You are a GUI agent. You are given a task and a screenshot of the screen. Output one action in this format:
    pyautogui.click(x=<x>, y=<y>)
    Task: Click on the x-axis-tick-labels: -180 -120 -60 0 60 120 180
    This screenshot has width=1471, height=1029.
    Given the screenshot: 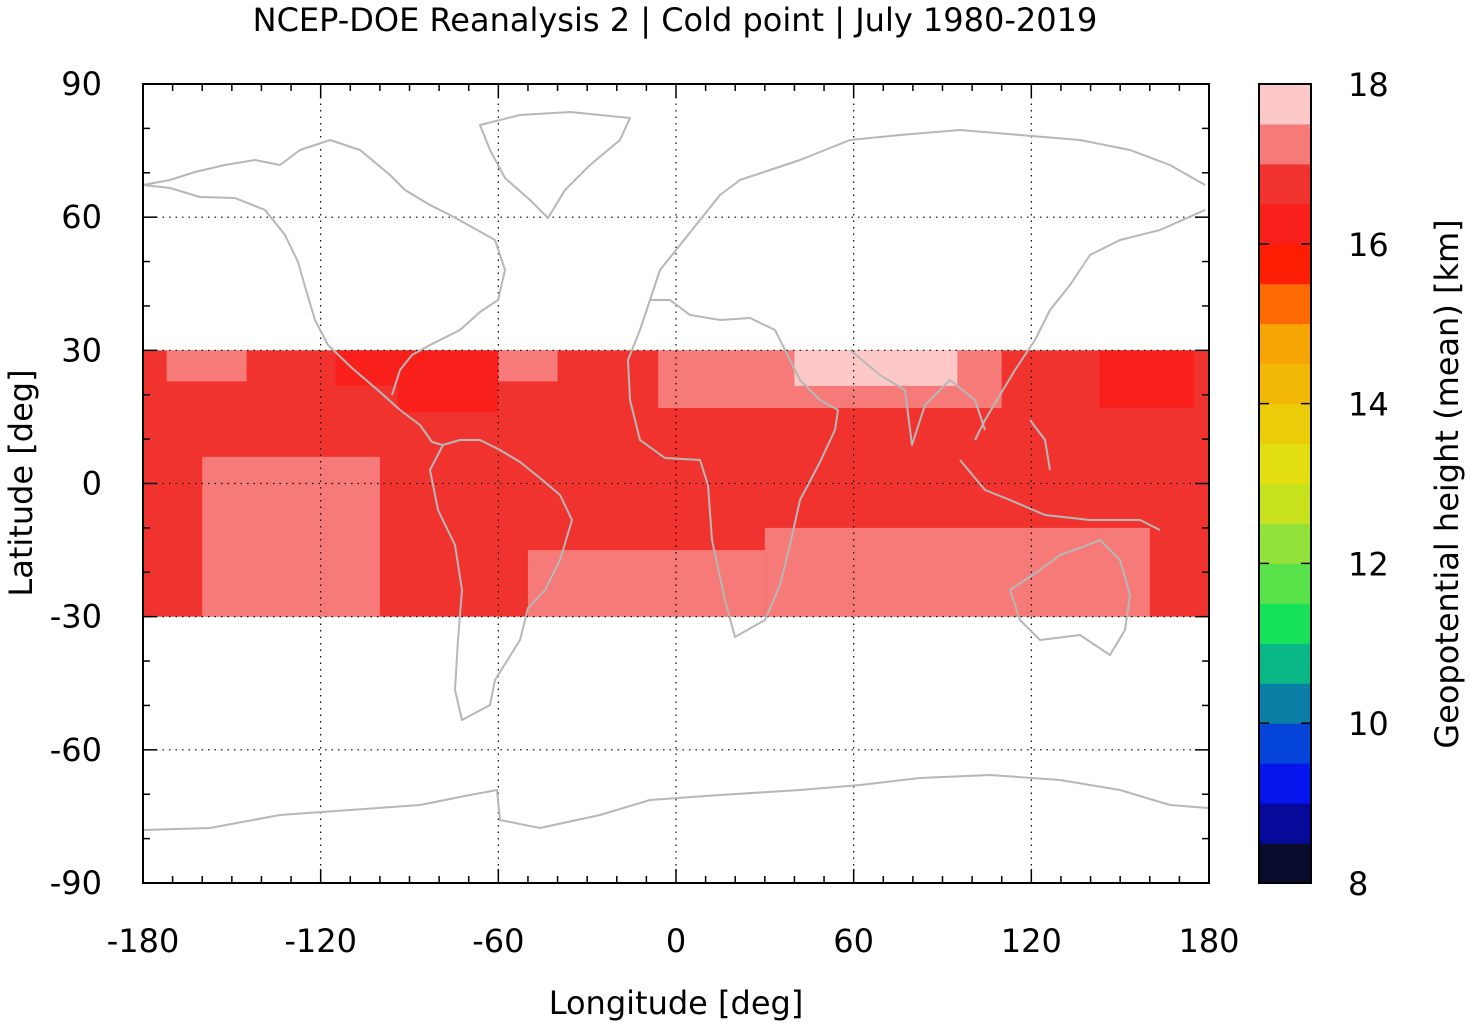 What is the action you would take?
    pyautogui.click(x=673, y=941)
    